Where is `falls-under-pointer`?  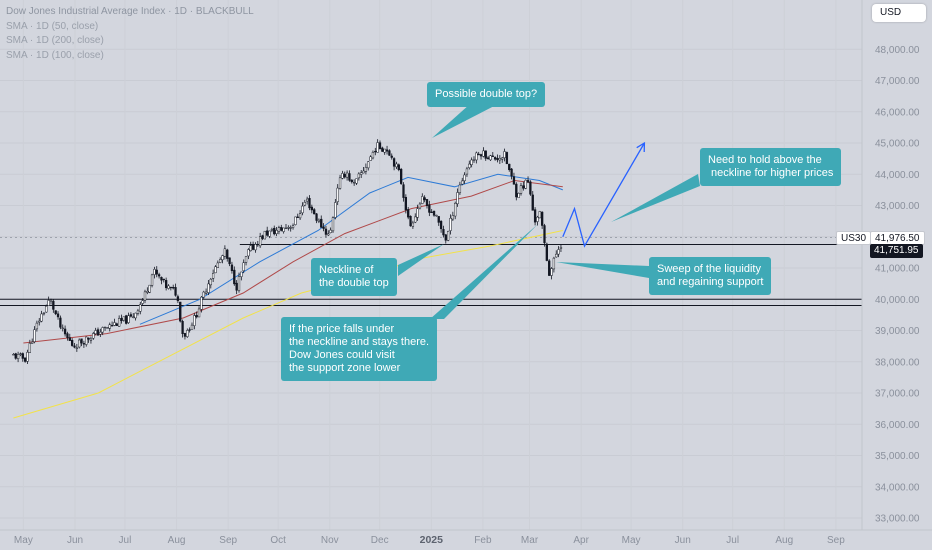 falls-under-pointer is located at coordinates (484, 271).